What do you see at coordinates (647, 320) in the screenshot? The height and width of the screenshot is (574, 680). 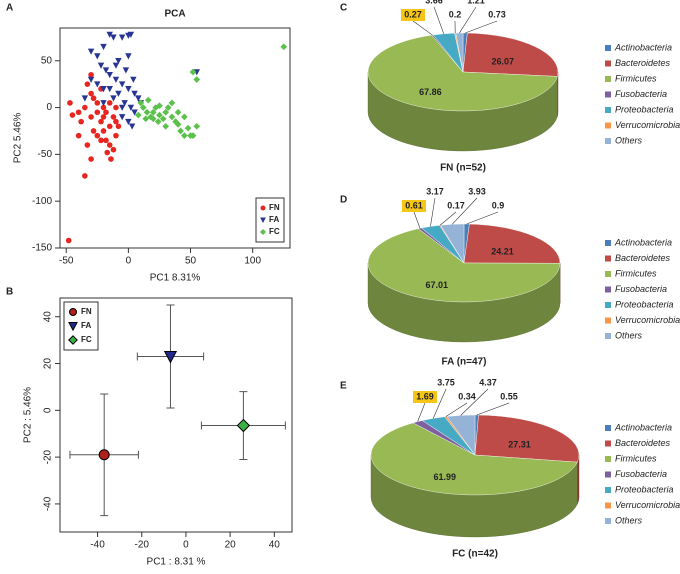 I see `legend-label: Verrucomicrobia` at bounding box center [647, 320].